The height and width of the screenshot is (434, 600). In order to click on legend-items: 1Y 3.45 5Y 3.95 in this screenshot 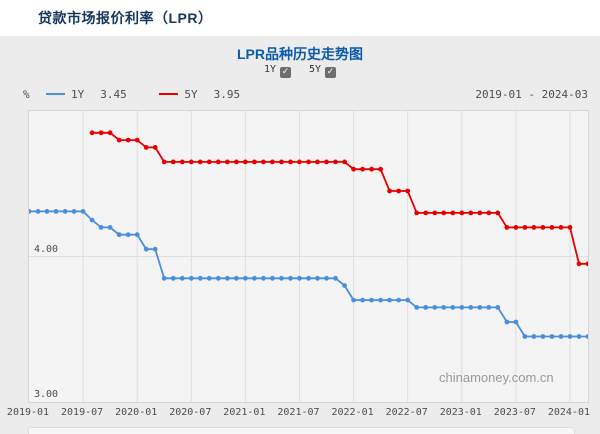, I will do `click(156, 94)`.